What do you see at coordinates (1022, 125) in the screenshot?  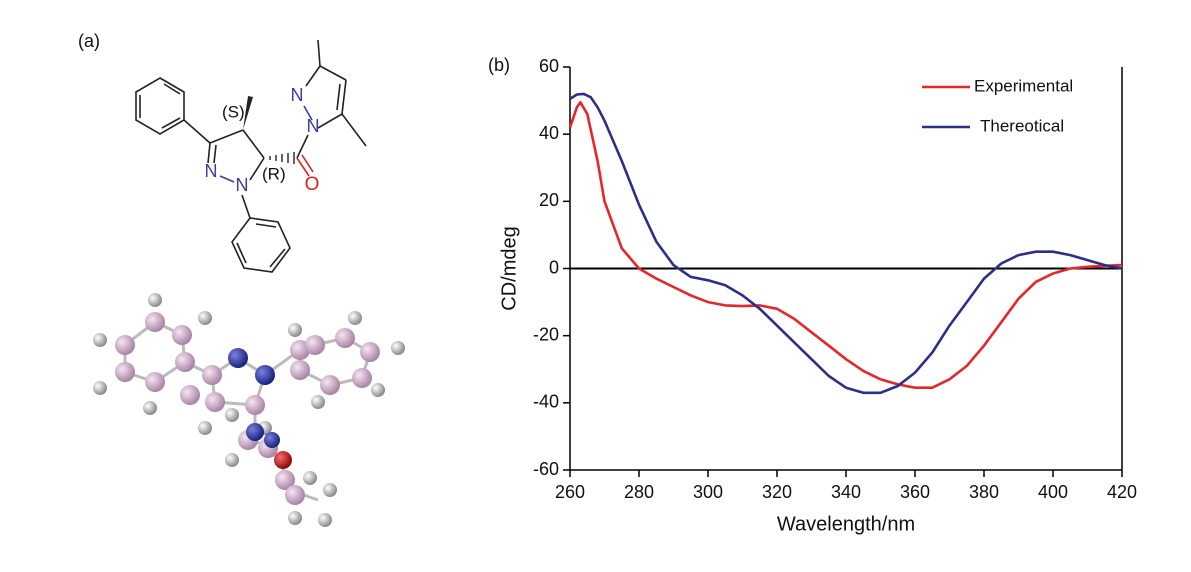 I see `legend-label: Thereotical` at bounding box center [1022, 125].